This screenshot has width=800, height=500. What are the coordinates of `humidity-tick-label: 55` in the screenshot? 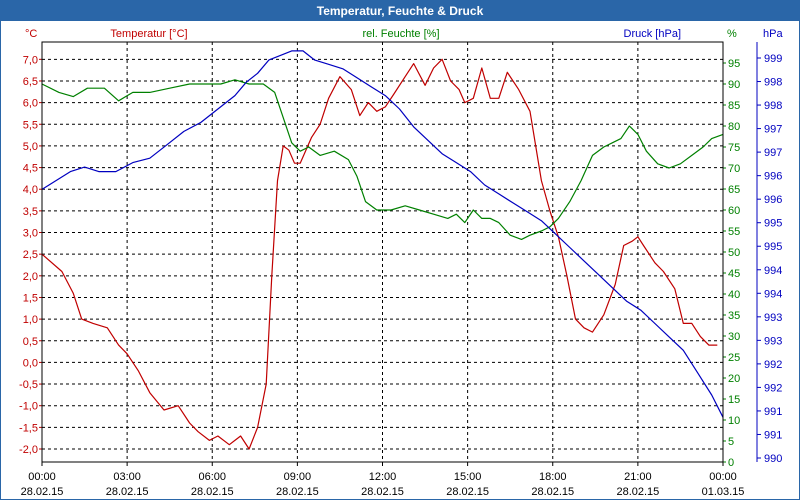 It's located at (734, 232).